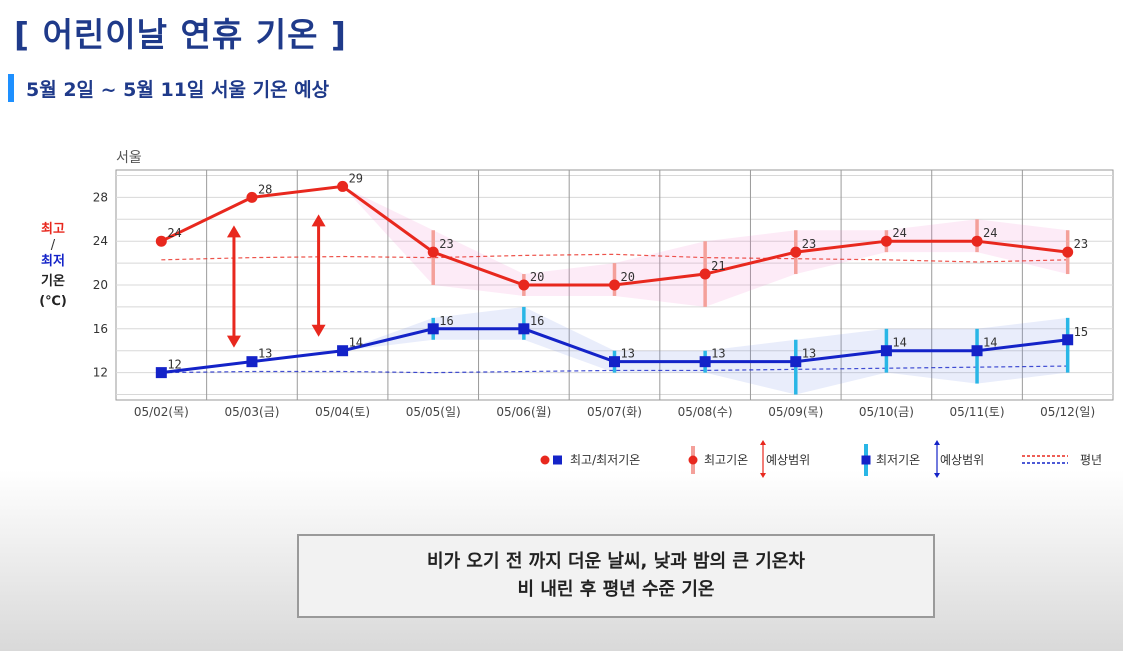 This screenshot has height=651, width=1123. I want to click on x-tick-label: 05/05(일), so click(433, 412).